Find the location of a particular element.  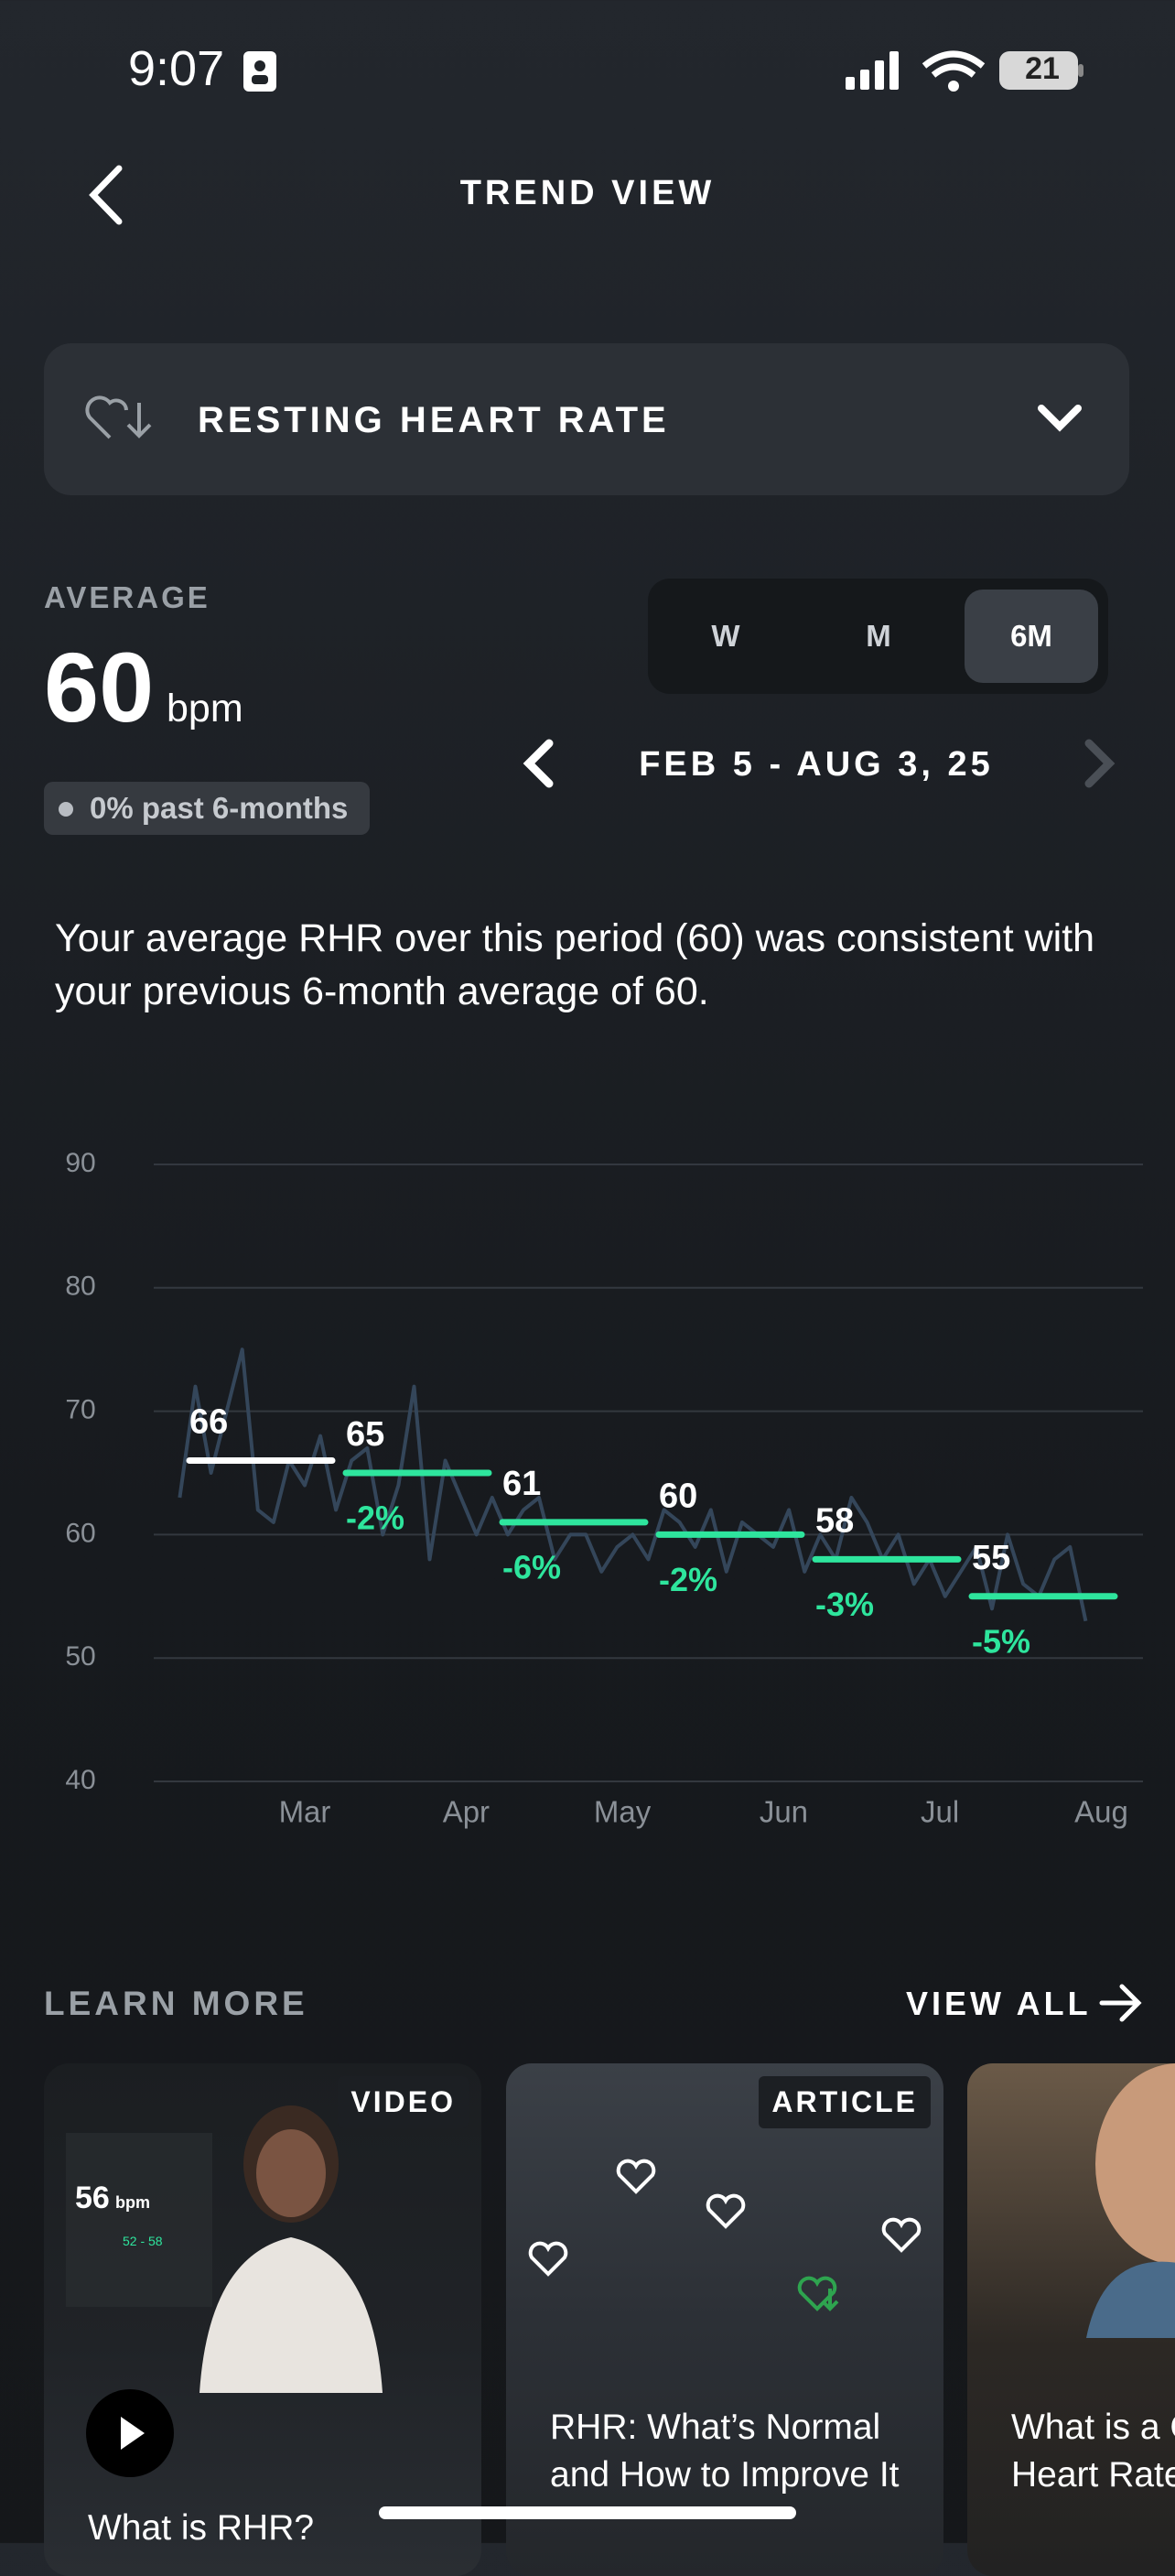

y-tick-label: 50 is located at coordinates (80, 1657).